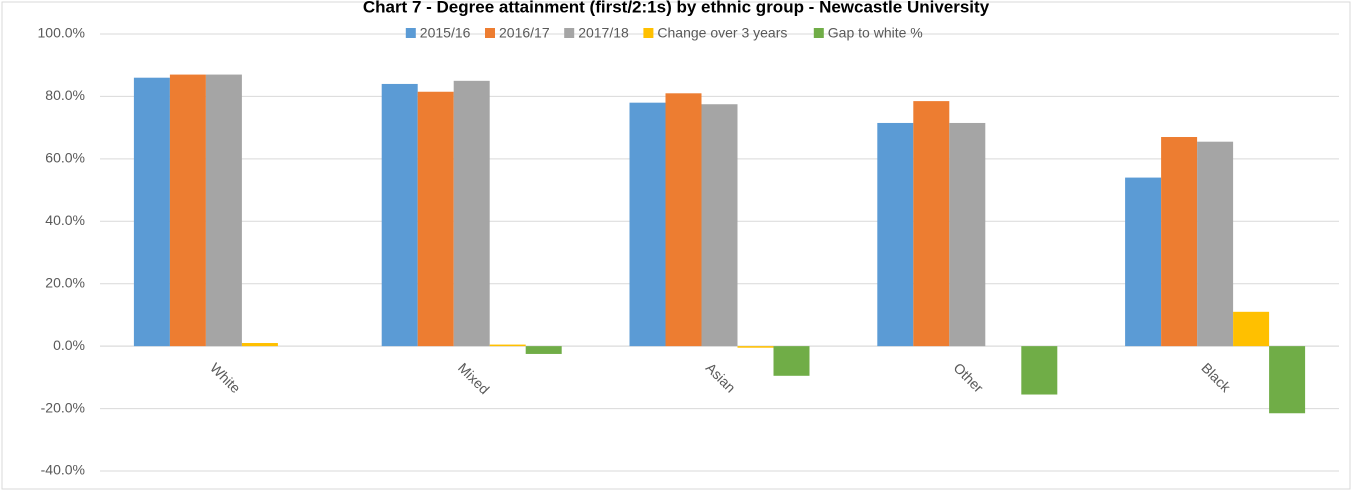  Describe the element at coordinates (875, 33) in the screenshot. I see `legend-label: Gap to white %` at that location.